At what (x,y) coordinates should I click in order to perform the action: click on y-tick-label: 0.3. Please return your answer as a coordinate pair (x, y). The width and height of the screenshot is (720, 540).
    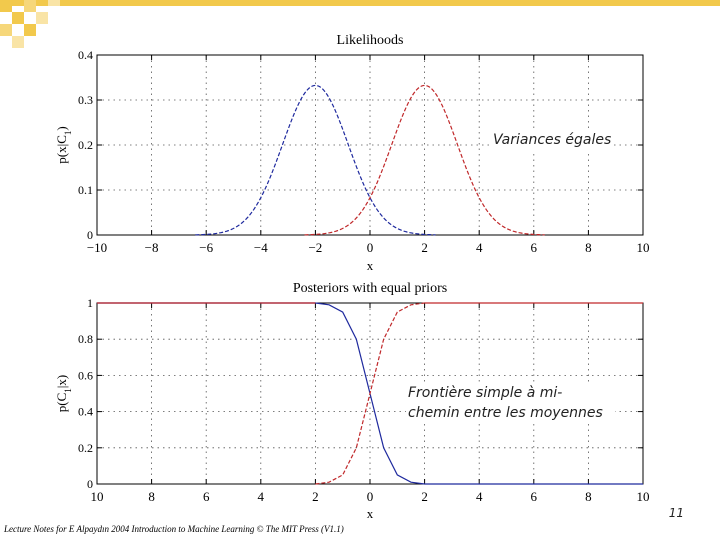
    Looking at the image, I should click on (85, 100).